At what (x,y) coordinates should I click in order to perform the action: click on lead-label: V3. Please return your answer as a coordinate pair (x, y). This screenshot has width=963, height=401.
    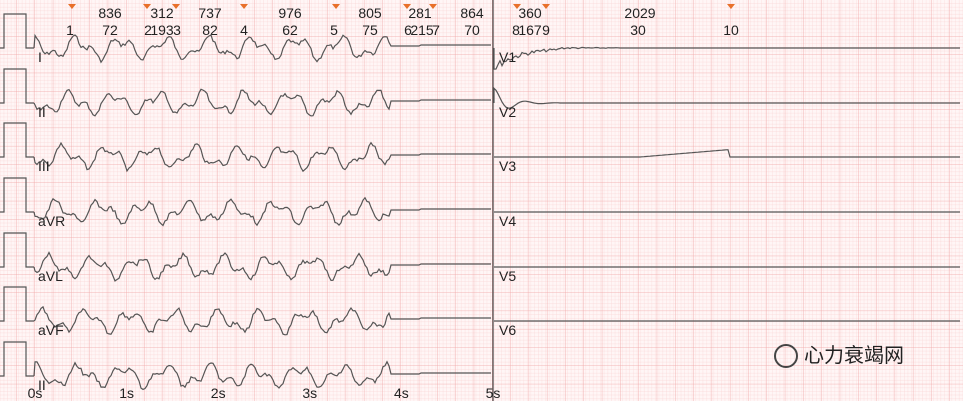
    Looking at the image, I should click on (507, 166).